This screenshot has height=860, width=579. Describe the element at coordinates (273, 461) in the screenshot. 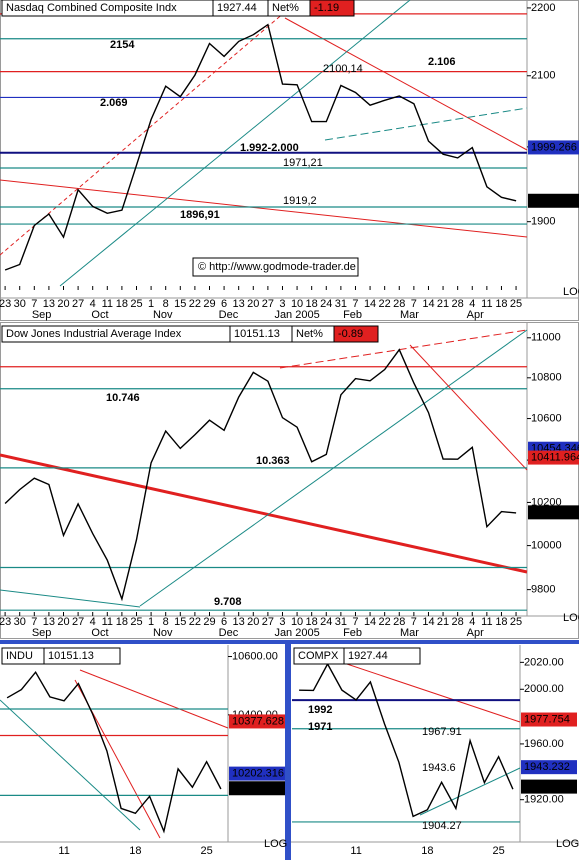

I see `annotation: 10.363` at that location.